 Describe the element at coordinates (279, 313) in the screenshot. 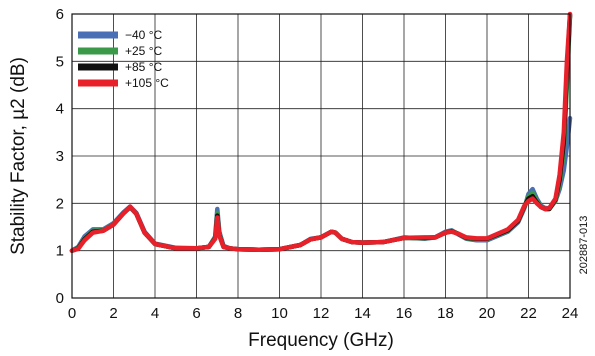

I see `x-tick-label: 10` at that location.